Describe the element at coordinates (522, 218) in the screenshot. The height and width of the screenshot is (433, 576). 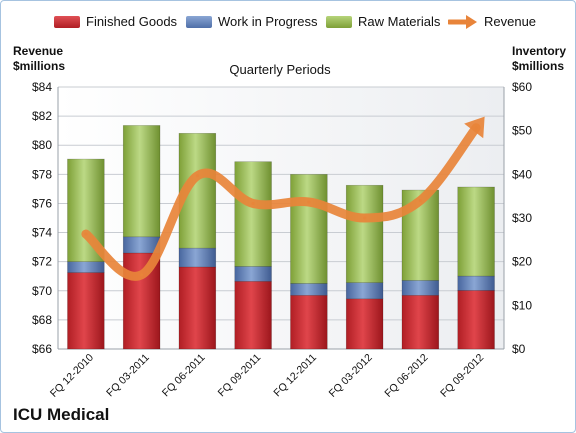
I see `right-tick-label: $30` at that location.